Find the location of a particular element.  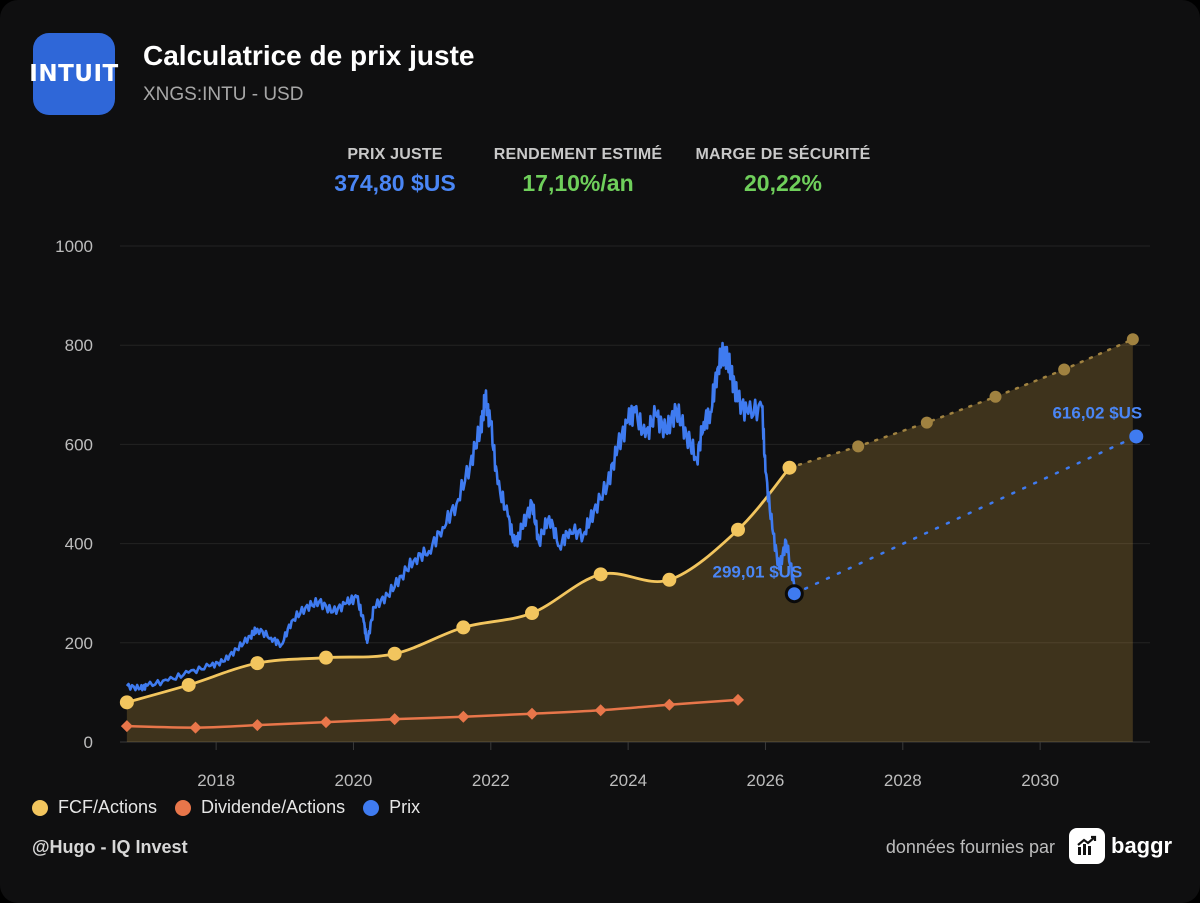

legend-item-fcf: FCF/Actions is located at coordinates (94, 807).